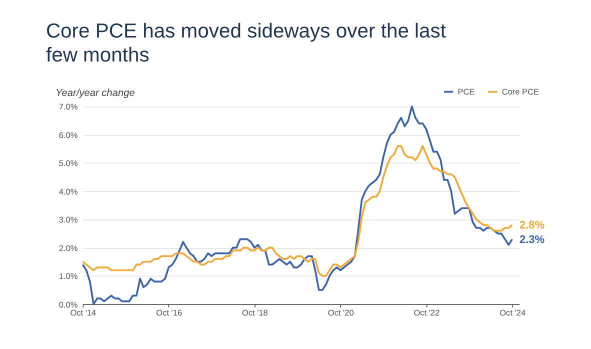  Describe the element at coordinates (68, 220) in the screenshot. I see `y-tick-label: 3.0%` at that location.